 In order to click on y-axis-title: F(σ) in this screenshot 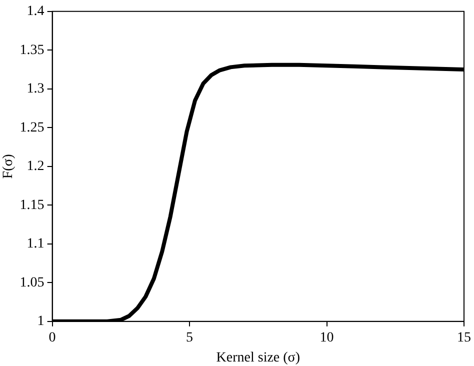, I will do `click(8, 166)`.